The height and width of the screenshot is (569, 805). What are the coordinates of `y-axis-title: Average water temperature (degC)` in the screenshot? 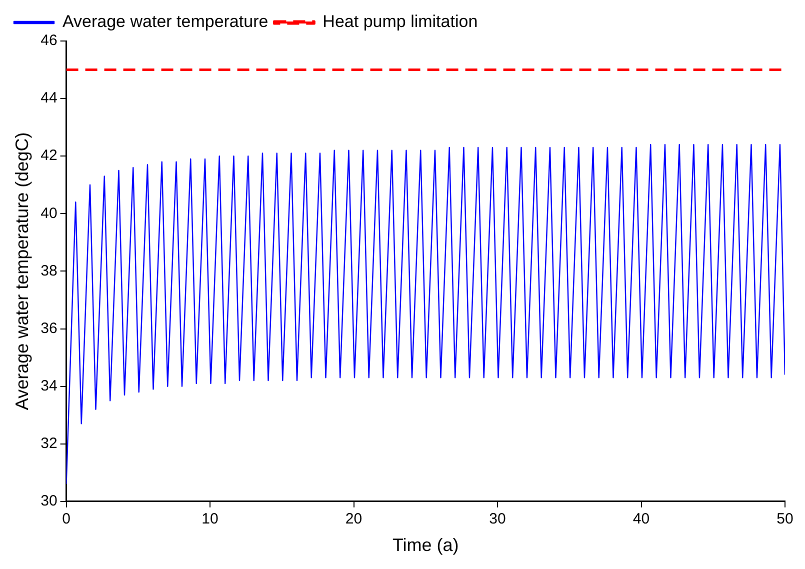 It's located at (22, 271).